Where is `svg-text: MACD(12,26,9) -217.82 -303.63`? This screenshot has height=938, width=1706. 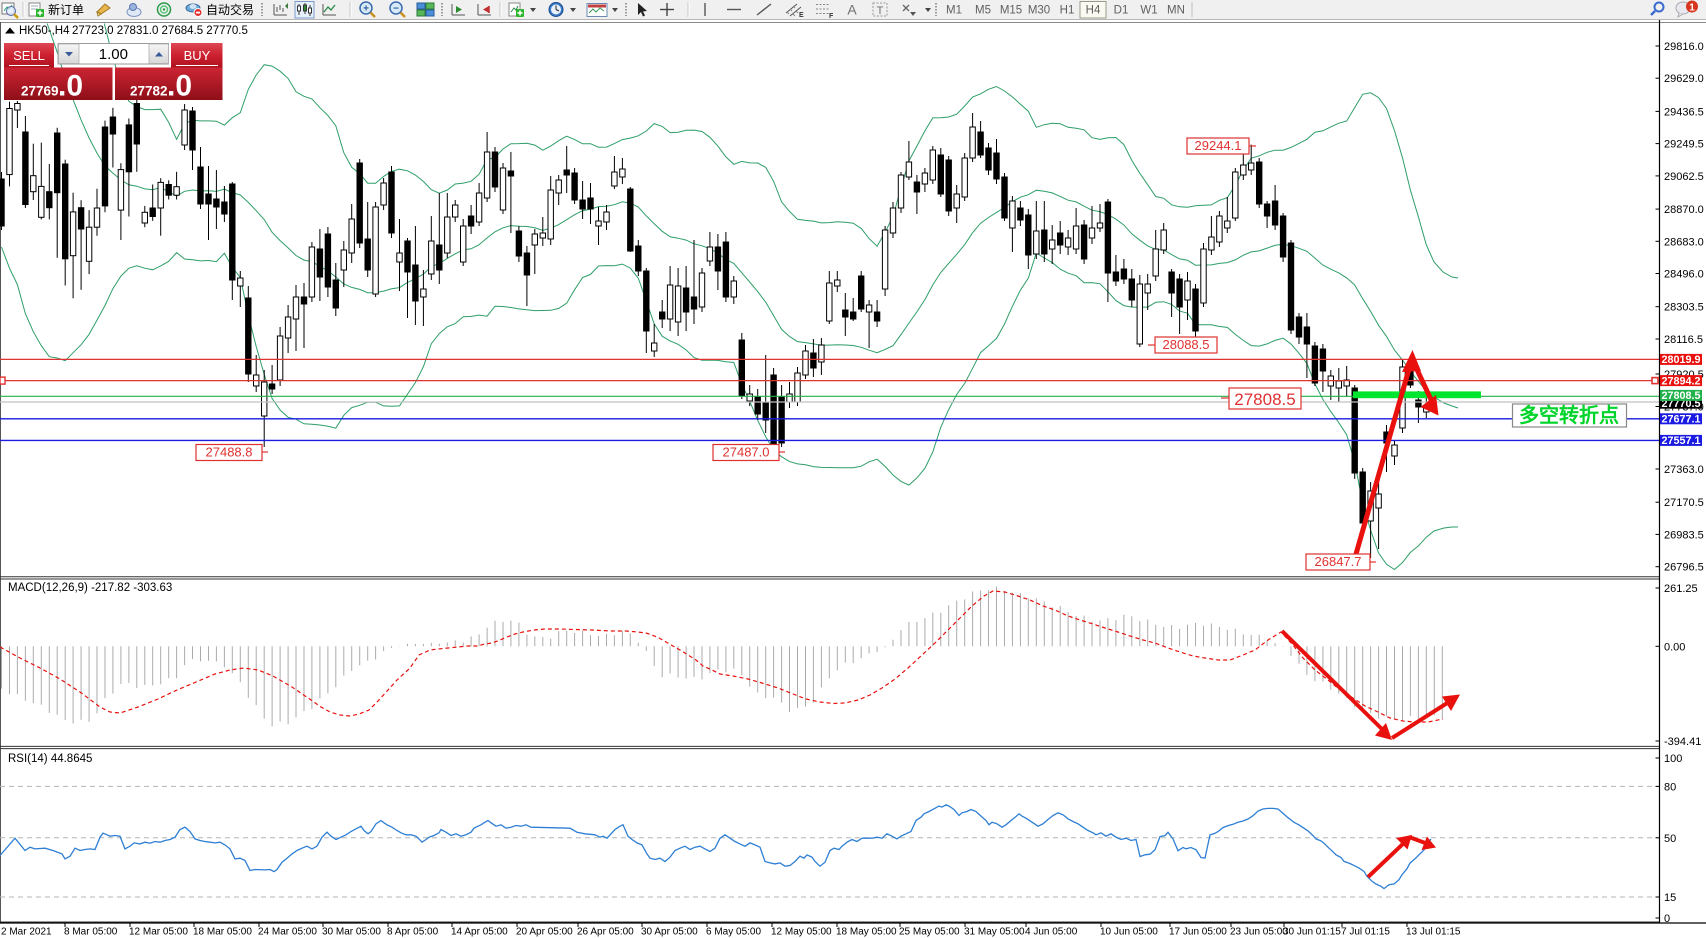
svg-text: MACD(12,26,9) -217.82 -303.63 is located at coordinates (90, 588).